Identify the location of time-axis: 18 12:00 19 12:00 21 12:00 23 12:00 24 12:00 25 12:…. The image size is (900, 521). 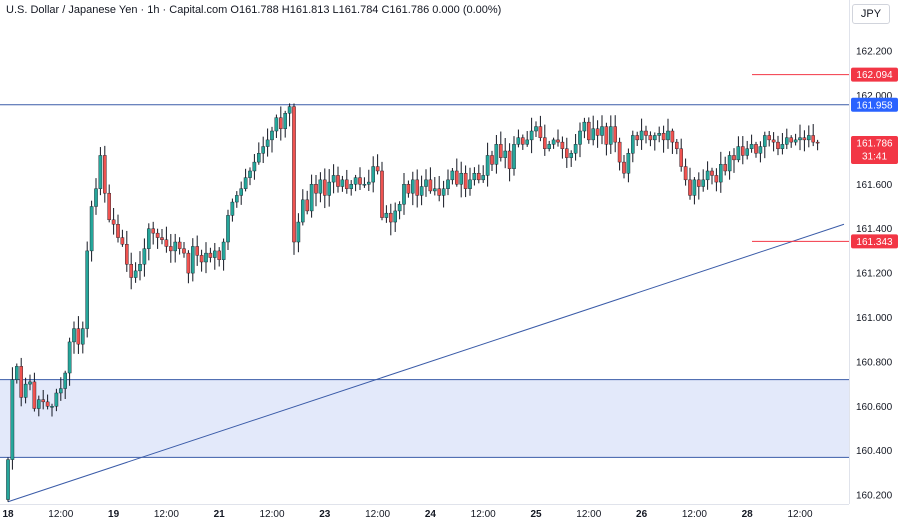
(407, 514).